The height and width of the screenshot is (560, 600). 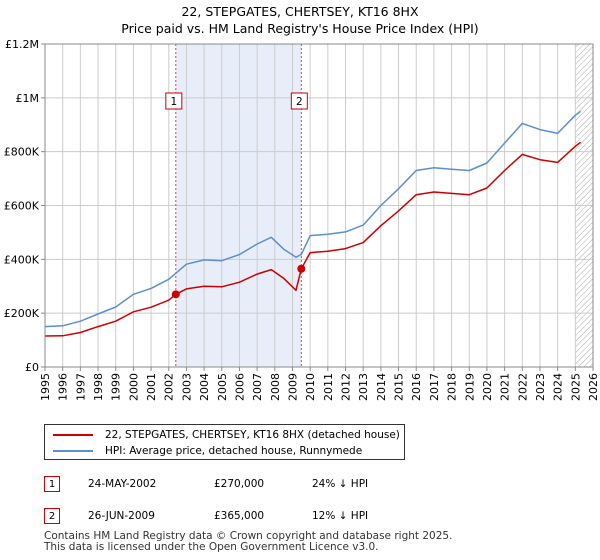 What do you see at coordinates (169, 387) in the screenshot?
I see `x-tick-label: 2002` at bounding box center [169, 387].